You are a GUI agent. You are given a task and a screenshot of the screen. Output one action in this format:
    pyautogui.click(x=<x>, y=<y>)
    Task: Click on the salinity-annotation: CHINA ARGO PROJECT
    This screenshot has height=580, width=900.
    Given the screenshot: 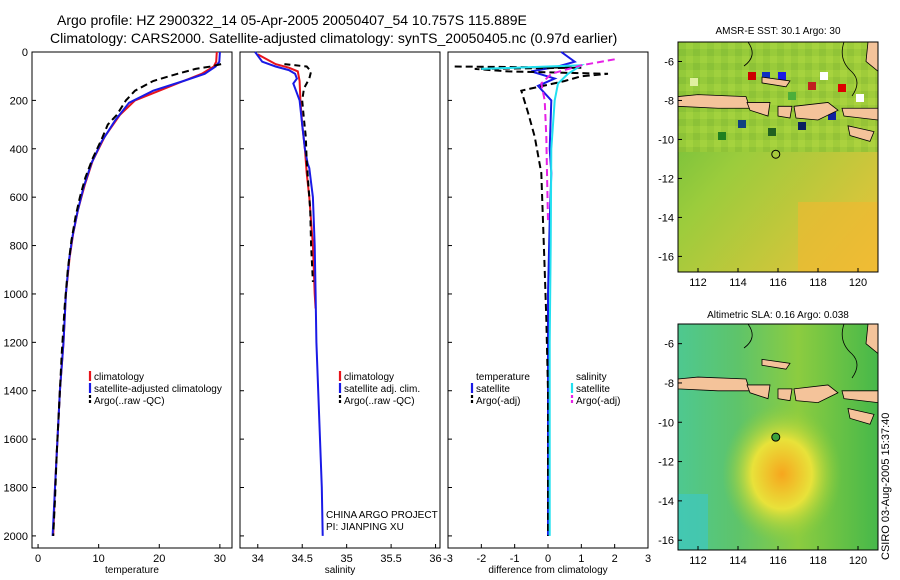 What is the action you would take?
    pyautogui.click(x=382, y=515)
    